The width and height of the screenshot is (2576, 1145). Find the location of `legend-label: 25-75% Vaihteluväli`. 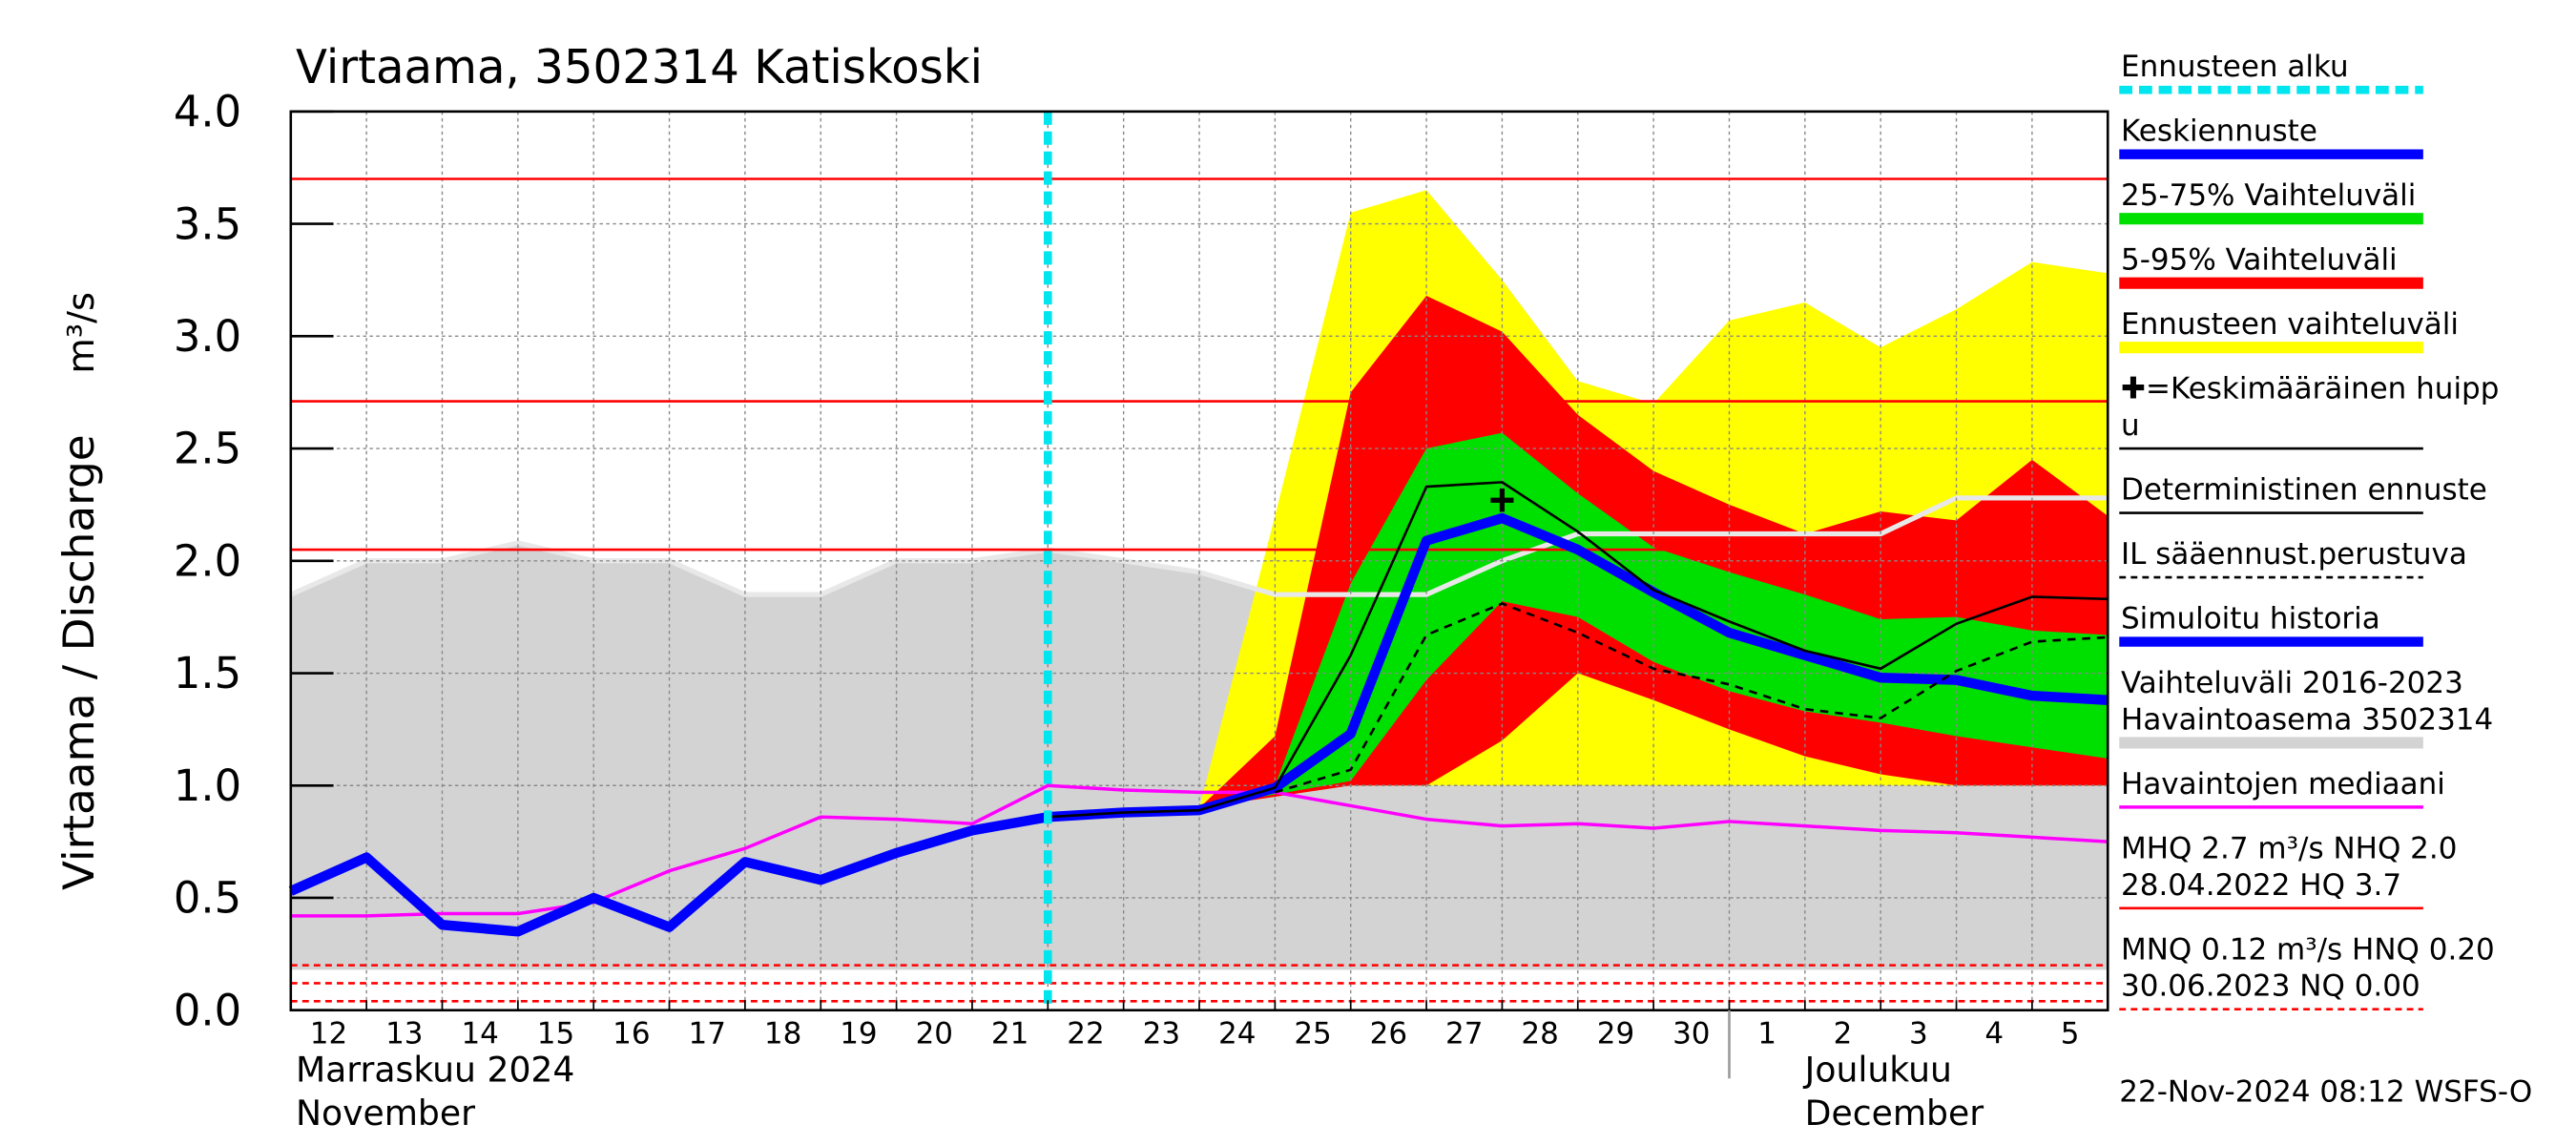

legend-label: 25-75% Vaihteluväli is located at coordinates (2268, 195).